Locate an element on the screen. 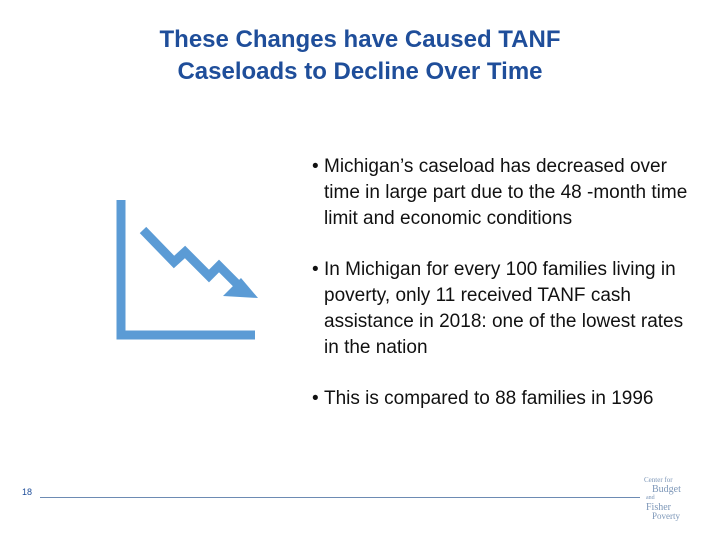 This screenshot has width=720, height=540. slide-title-line-2: Caseloads to Decline Over Time is located at coordinates (360, 71).